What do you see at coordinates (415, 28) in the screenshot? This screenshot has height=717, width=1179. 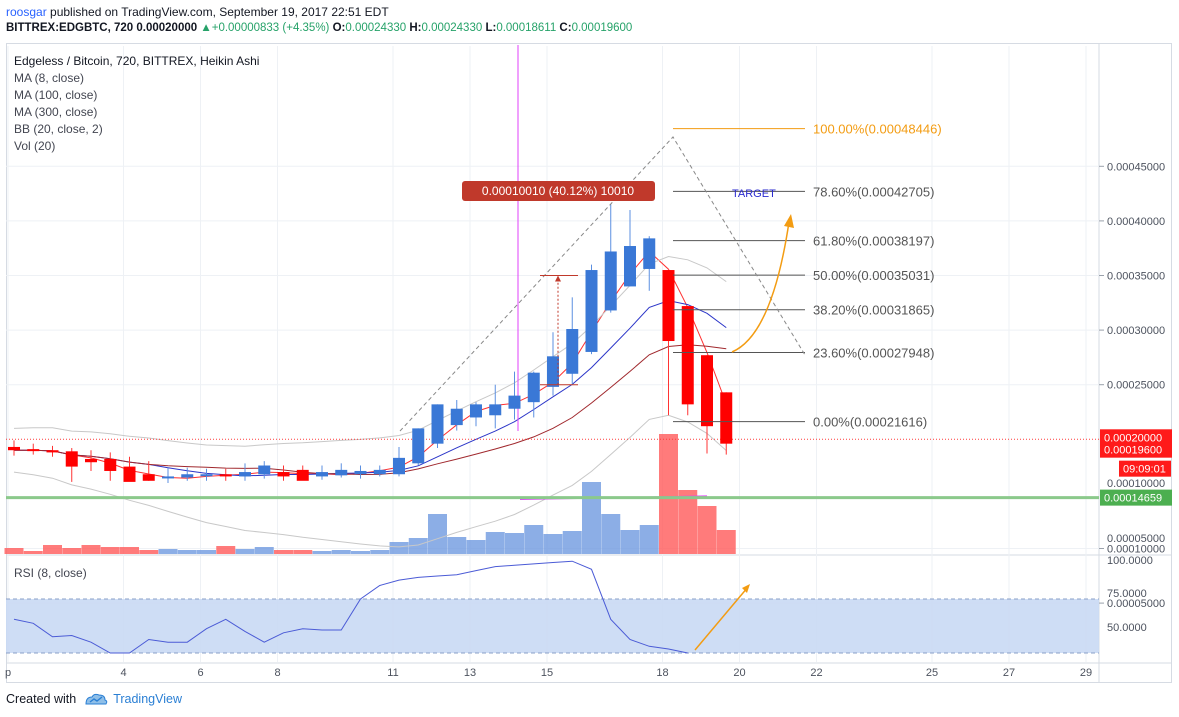 I see `high-label: H:` at bounding box center [415, 28].